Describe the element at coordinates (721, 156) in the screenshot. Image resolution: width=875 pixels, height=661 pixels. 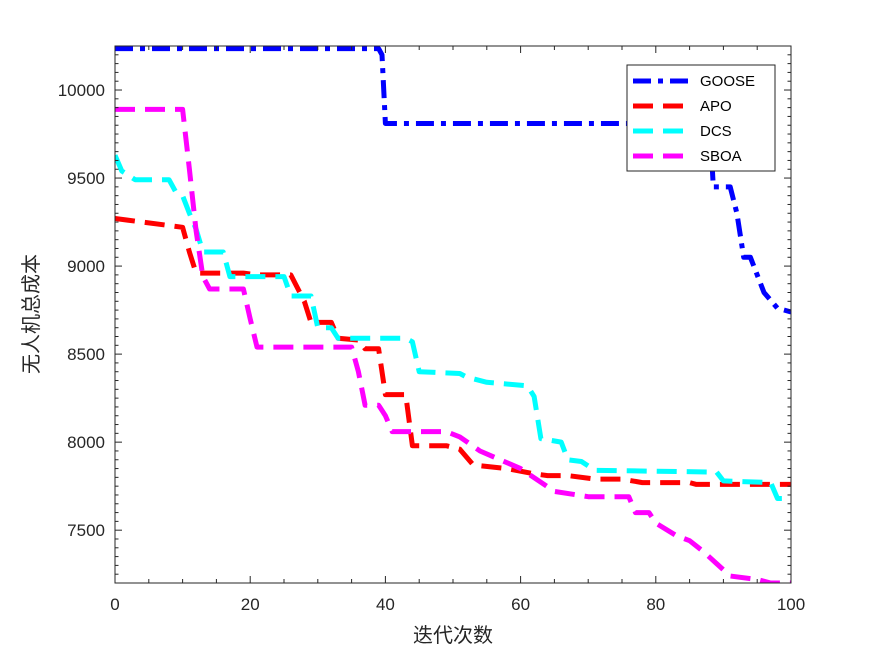
I see `legend-label-sboa: SBOA` at that location.